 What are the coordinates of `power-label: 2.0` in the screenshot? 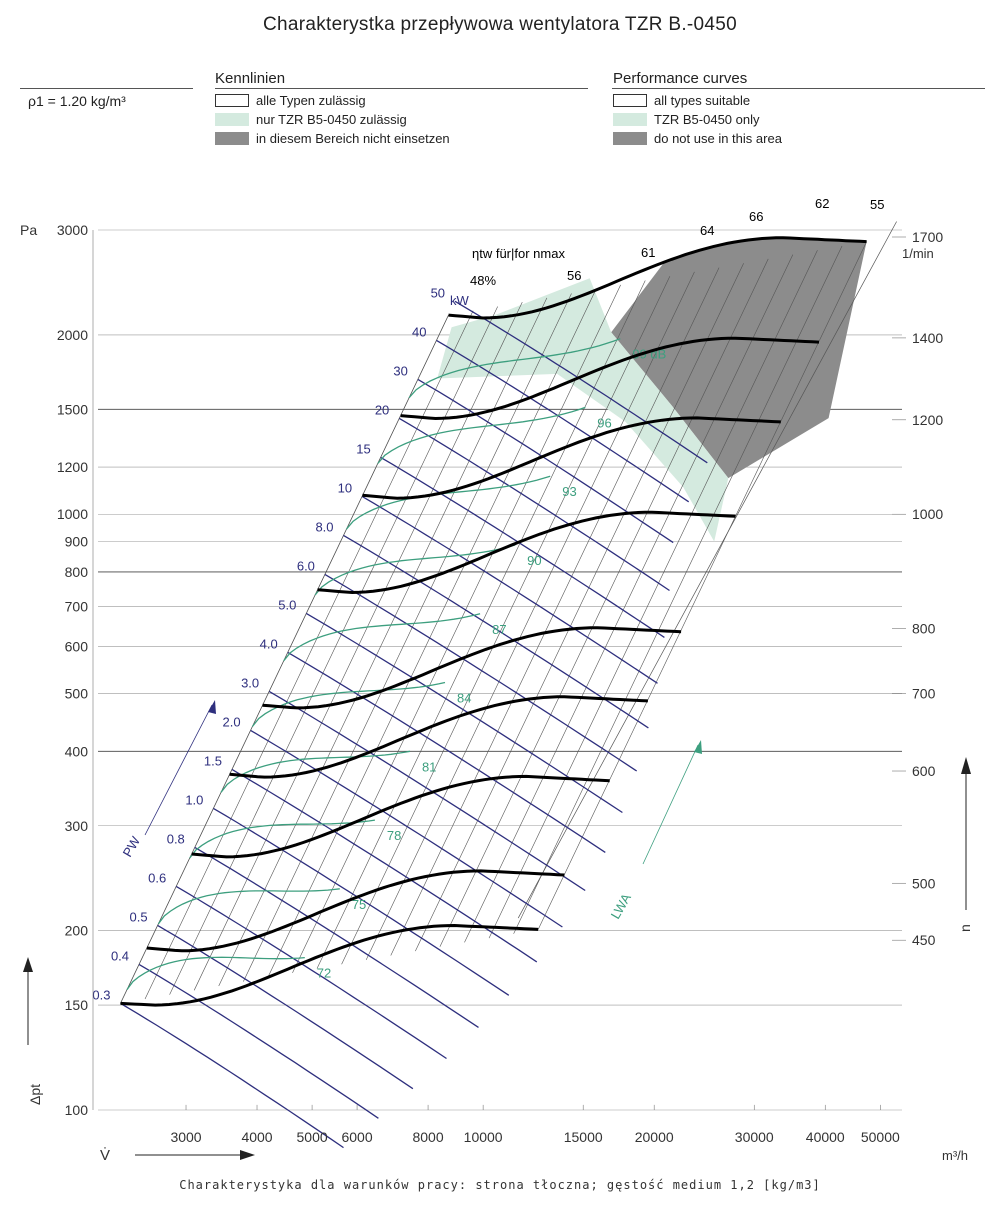 It's located at (231, 721).